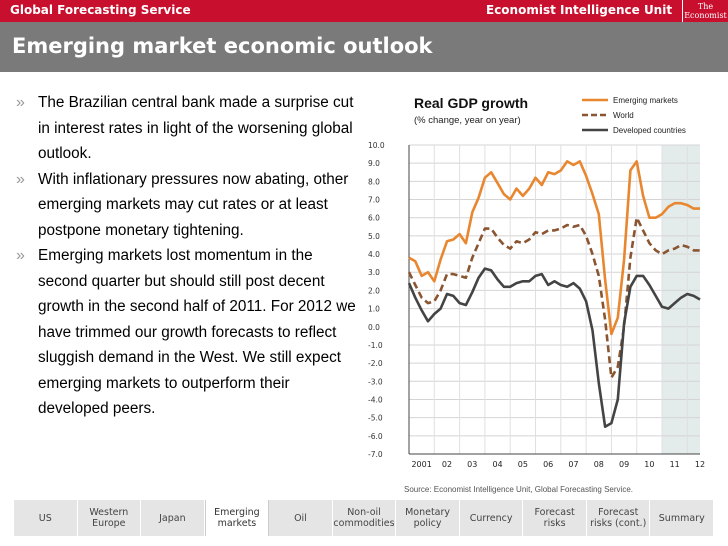 Image resolution: width=728 pixels, height=546 pixels. What do you see at coordinates (374, 290) in the screenshot?
I see `y-tick-label: 2.0` at bounding box center [374, 290].